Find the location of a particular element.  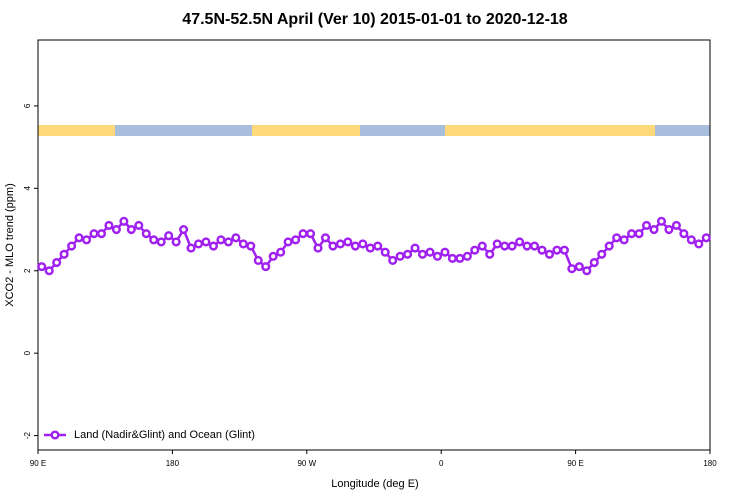

y-tick-label: 6 is located at coordinates (27, 105).